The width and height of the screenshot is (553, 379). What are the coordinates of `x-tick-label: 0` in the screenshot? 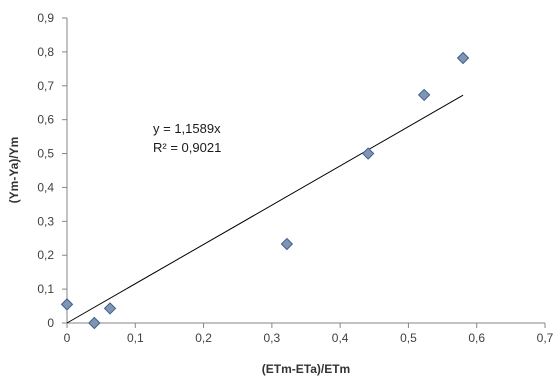 It's located at (67, 338).